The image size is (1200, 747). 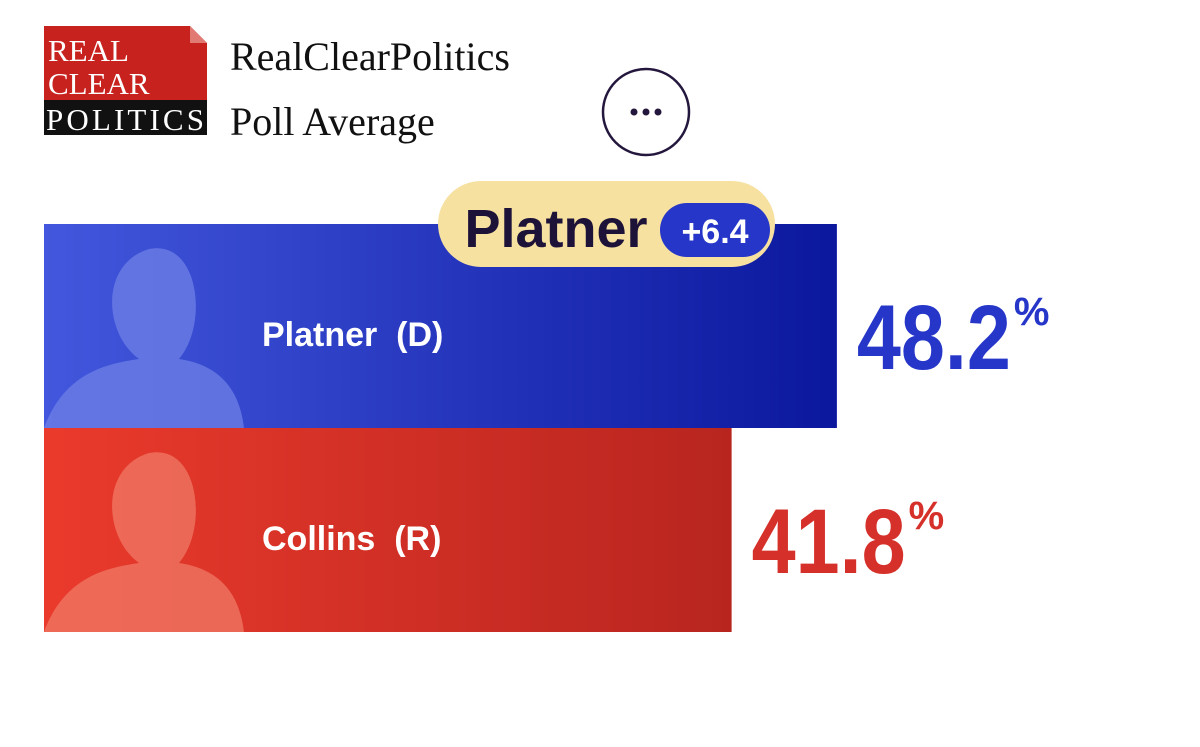 What do you see at coordinates (370, 56) in the screenshot?
I see `title: RealClearPolitics` at bounding box center [370, 56].